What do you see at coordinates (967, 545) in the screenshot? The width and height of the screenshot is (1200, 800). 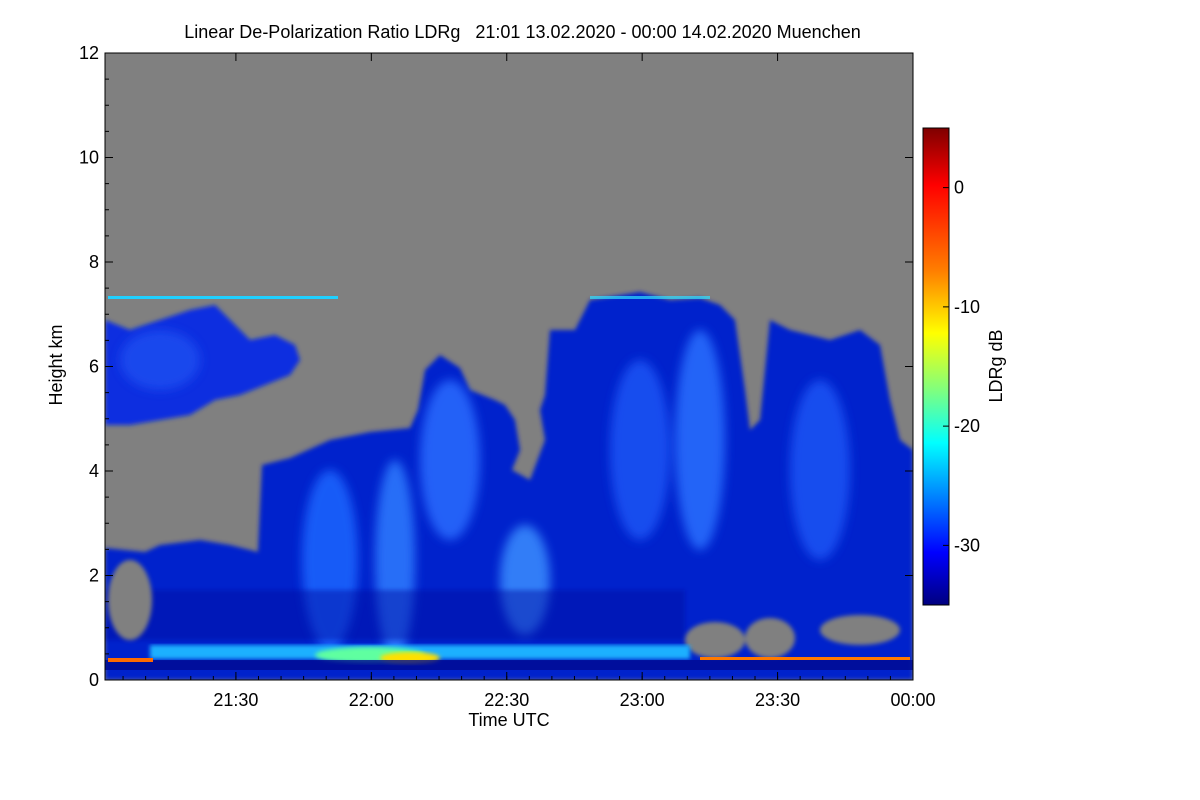 I see `colorbar-tick-label: -30` at bounding box center [967, 545].